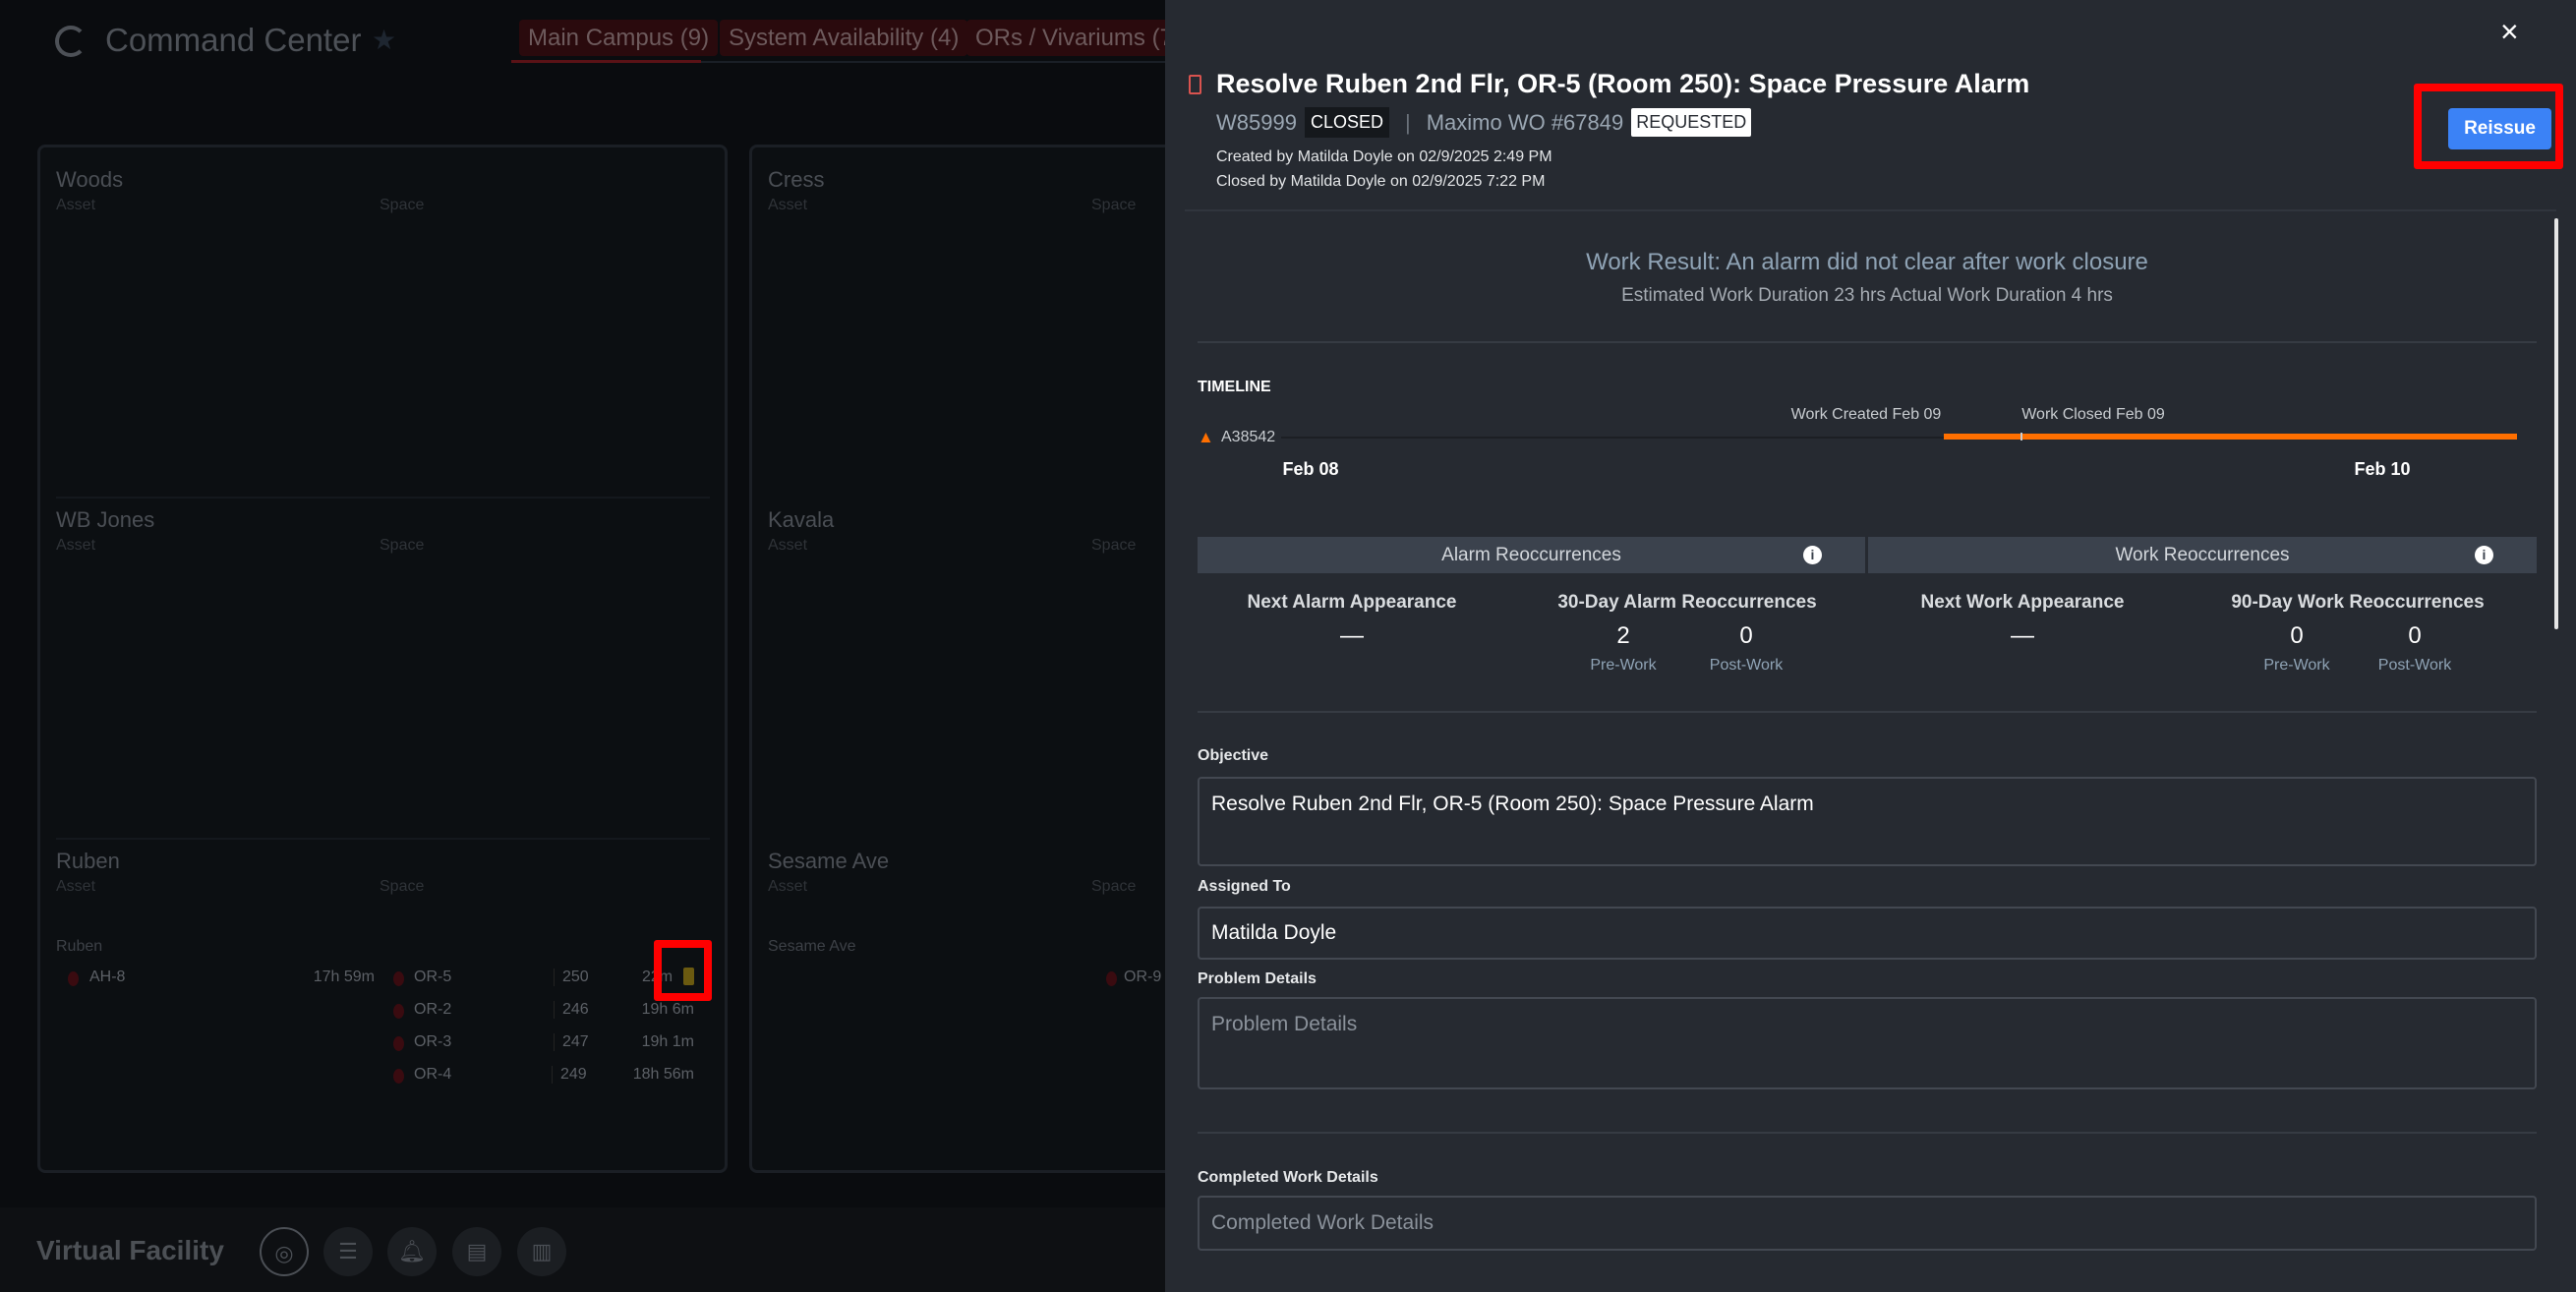 This screenshot has height=1292, width=2576. What do you see at coordinates (79, 946) in the screenshot?
I see `group-label: Ruben` at bounding box center [79, 946].